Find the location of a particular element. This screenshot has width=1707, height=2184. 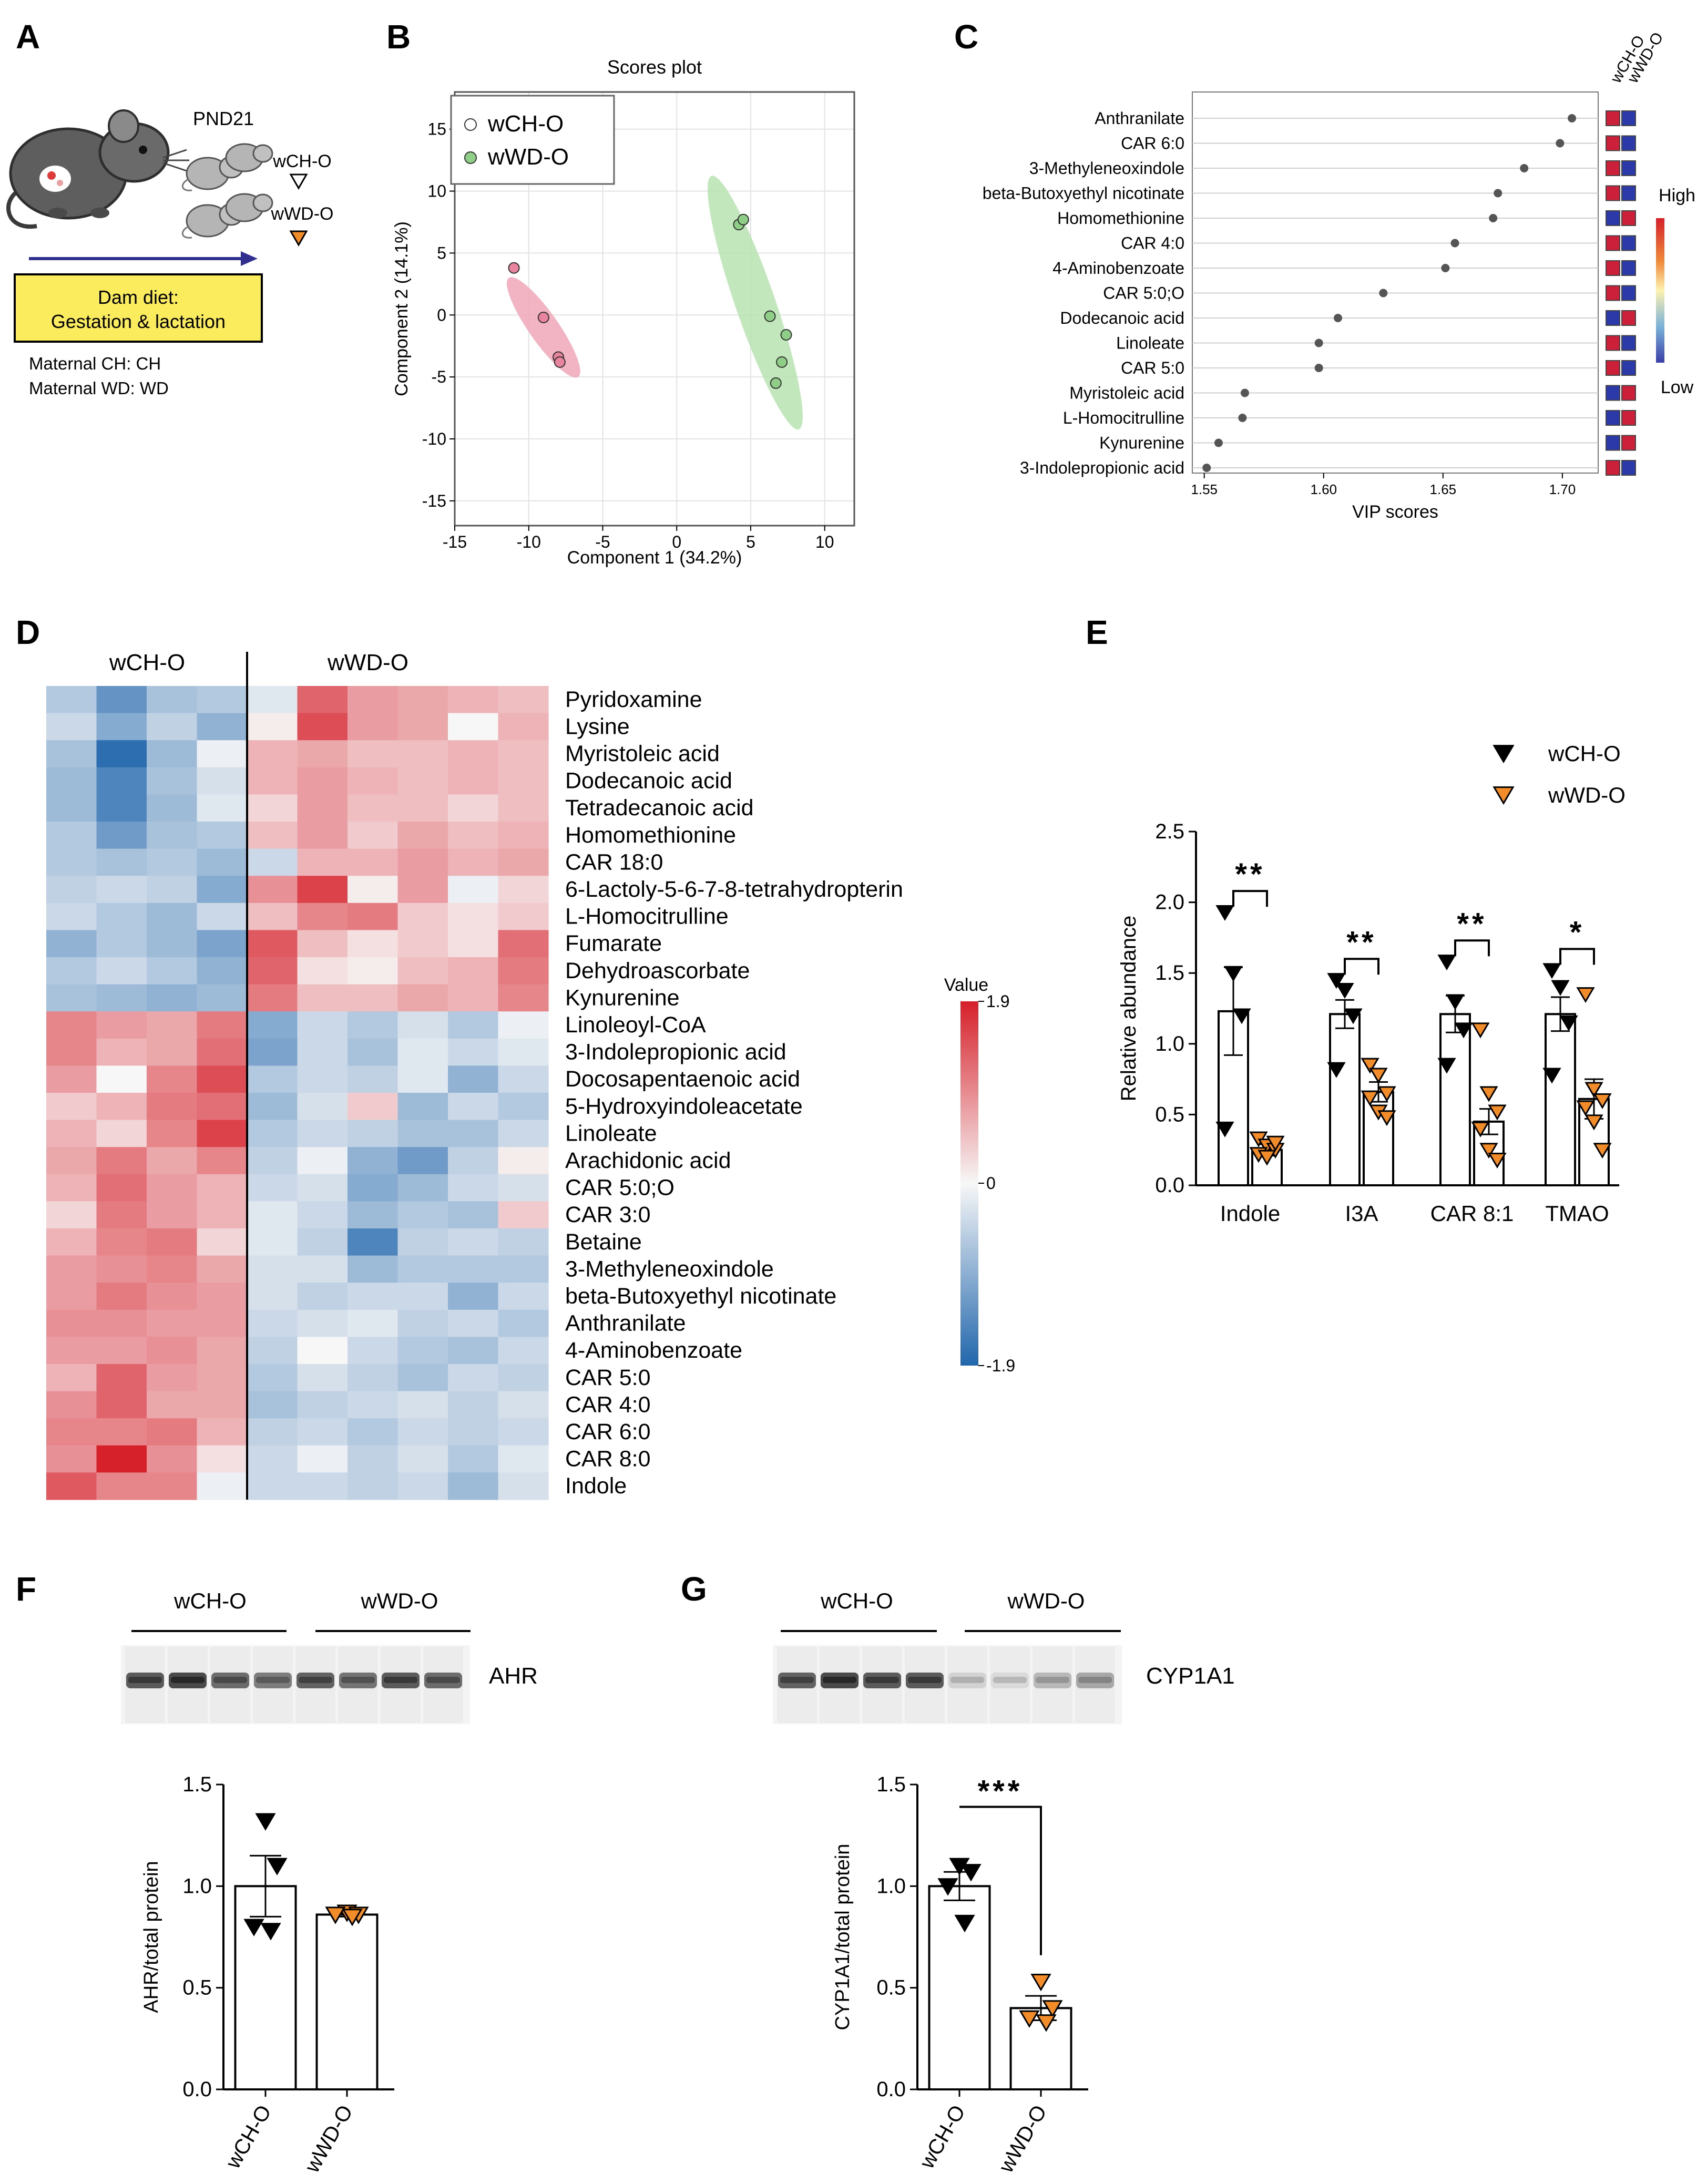

ahr-western-blot: wCH-O wWD-O AHR is located at coordinates (329, 1656).